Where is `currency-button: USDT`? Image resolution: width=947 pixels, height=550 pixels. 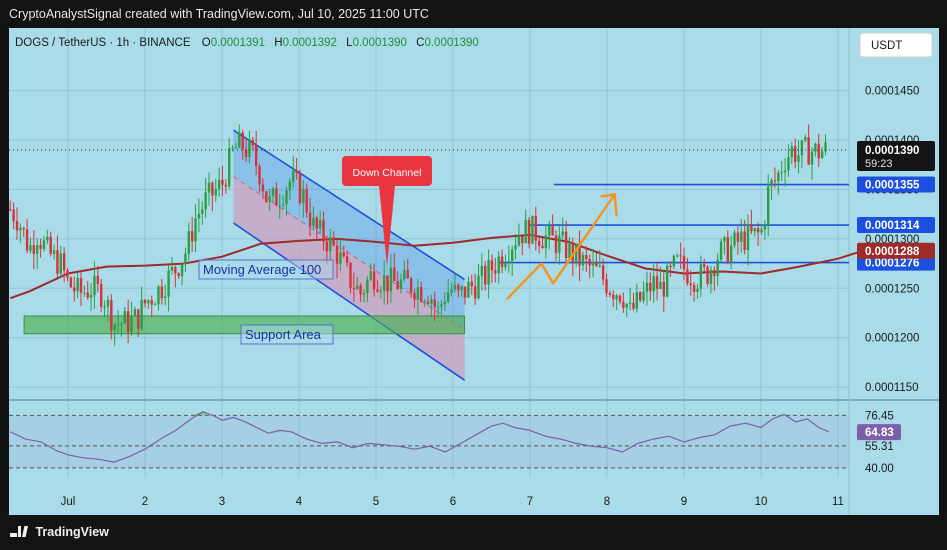 currency-button: USDT is located at coordinates (896, 45).